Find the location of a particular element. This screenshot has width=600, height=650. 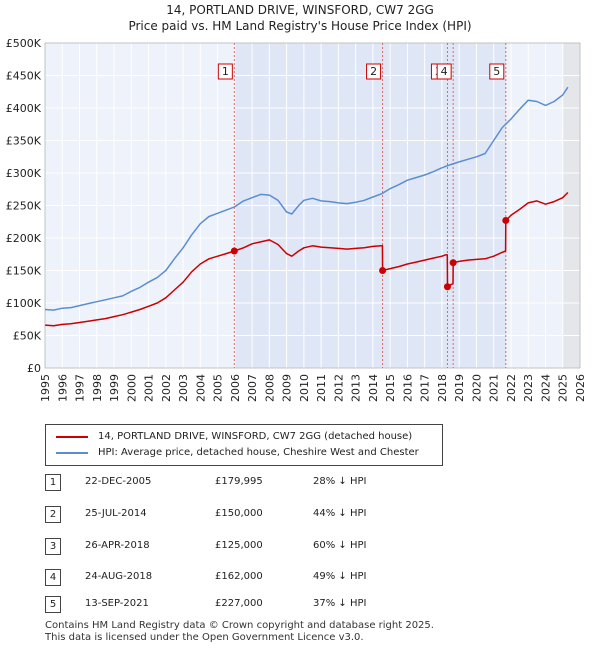

transaction-hpi-diff: 28% ↓ HPI is located at coordinates (340, 481).